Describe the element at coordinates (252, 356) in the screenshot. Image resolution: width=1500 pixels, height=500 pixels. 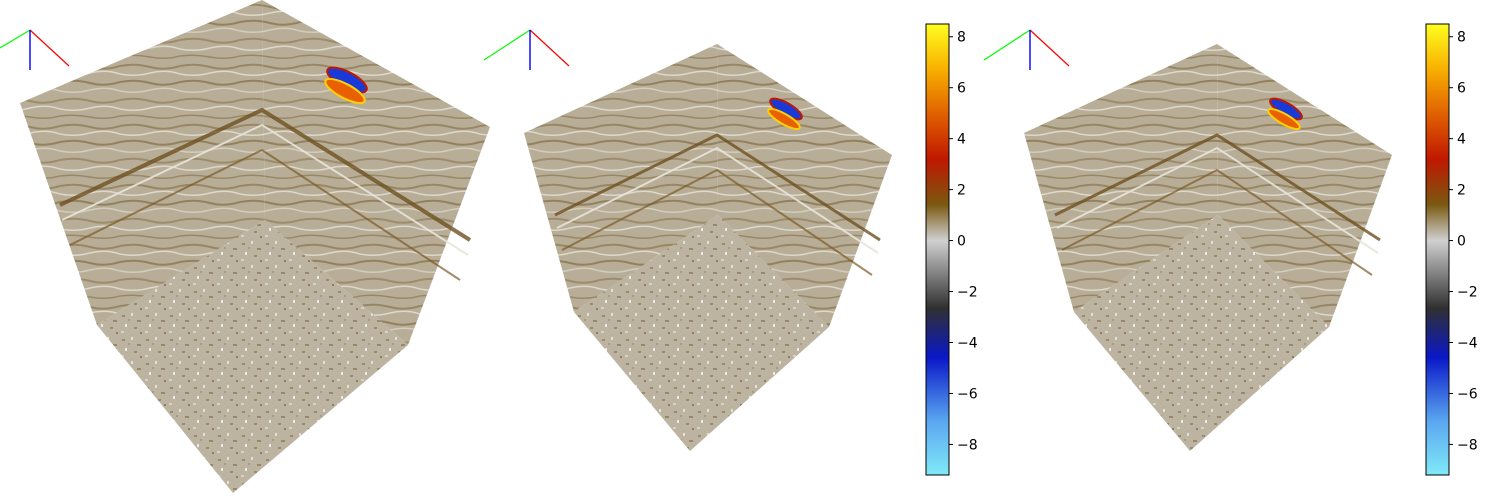
I see `cube-1-bottom-face` at that location.